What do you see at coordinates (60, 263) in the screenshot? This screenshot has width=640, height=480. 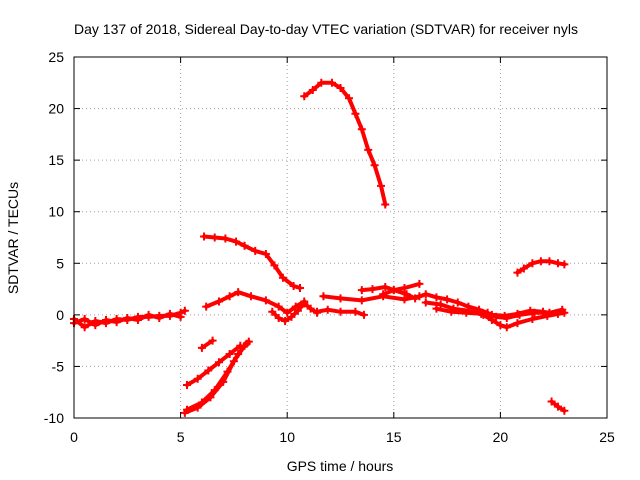 I see `y-tick-label: 5` at bounding box center [60, 263].